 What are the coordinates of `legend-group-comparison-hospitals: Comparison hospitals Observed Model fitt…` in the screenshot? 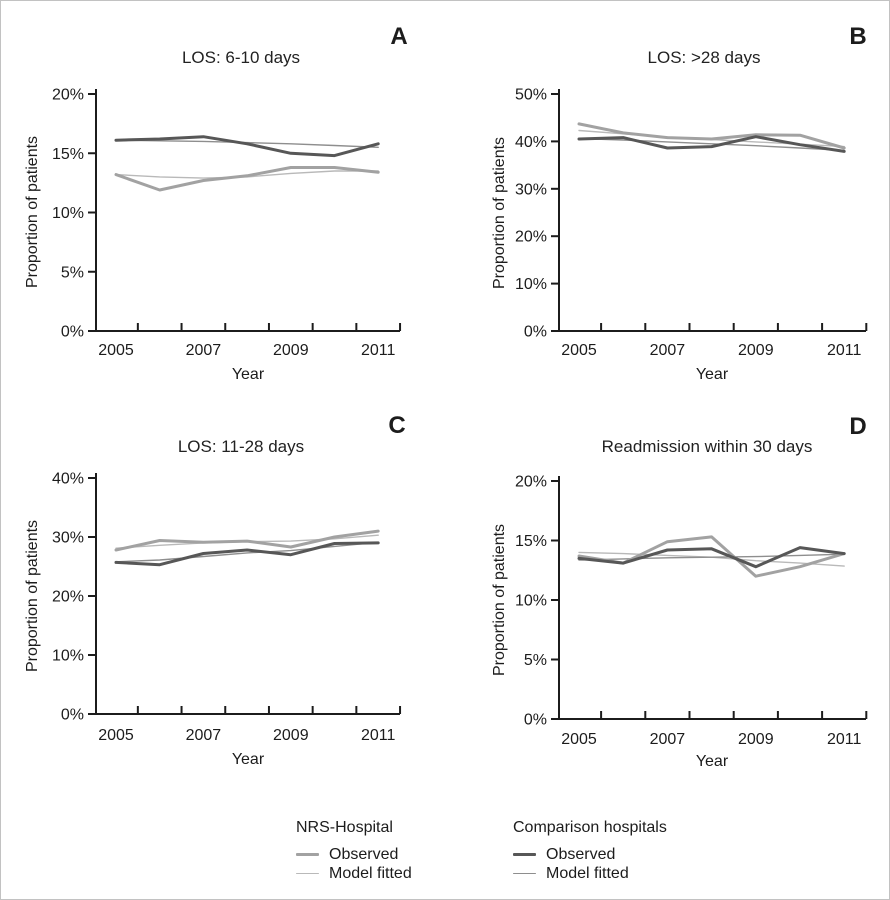 It's located at (590, 851).